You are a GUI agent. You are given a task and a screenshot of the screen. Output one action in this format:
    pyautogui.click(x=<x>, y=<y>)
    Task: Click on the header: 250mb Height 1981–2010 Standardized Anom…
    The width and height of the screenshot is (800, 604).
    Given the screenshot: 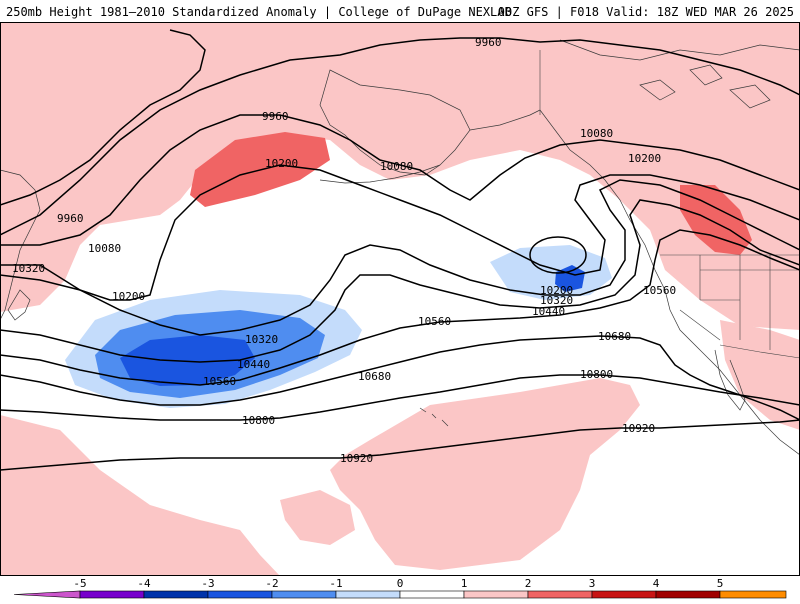 What is the action you would take?
    pyautogui.click(x=400, y=11)
    